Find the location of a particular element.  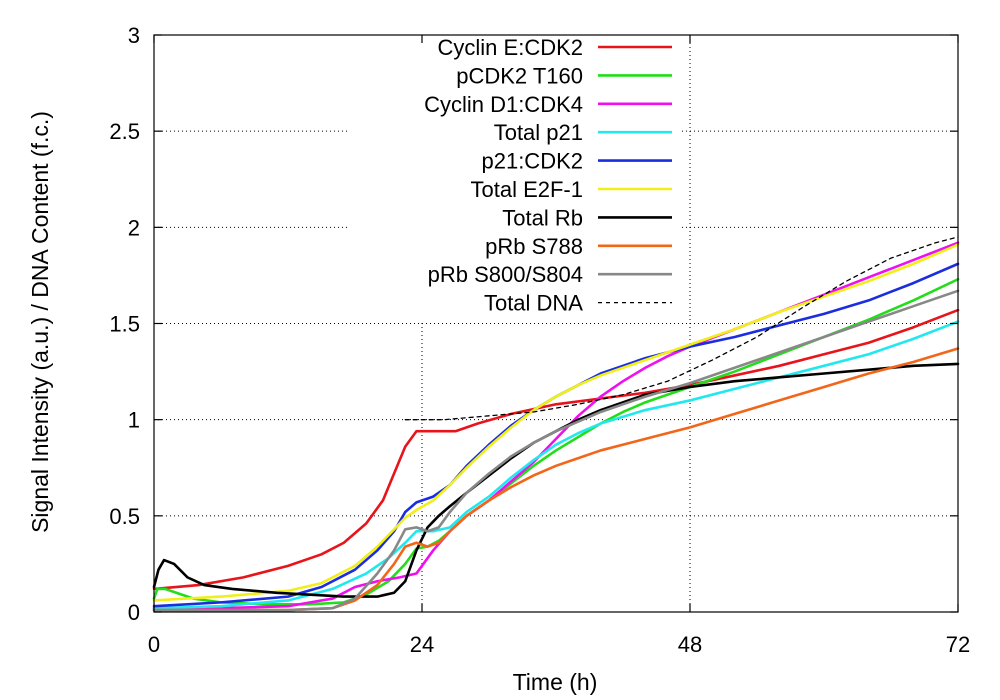

legend-label: Cyclin D1:CDK4 is located at coordinates (503, 104).